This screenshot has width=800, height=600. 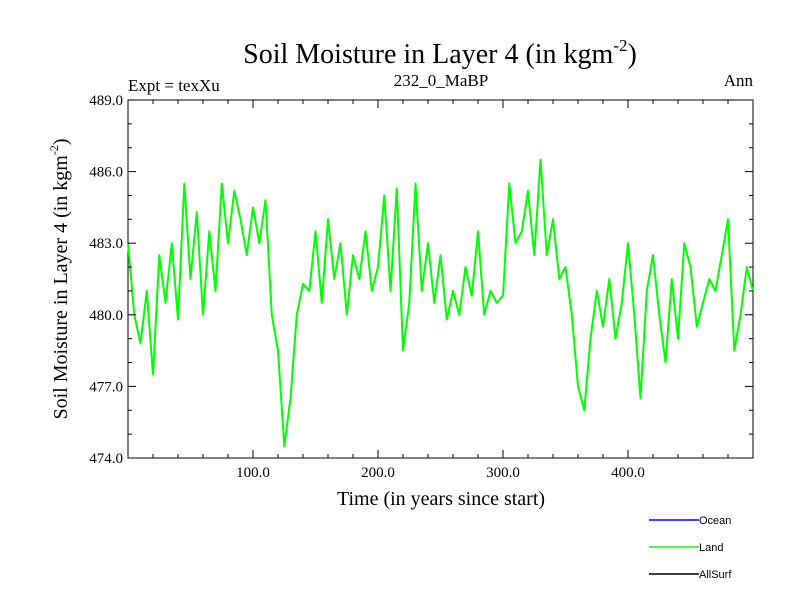 What do you see at coordinates (106, 316) in the screenshot?
I see `y-tick-label: 480.0` at bounding box center [106, 316].